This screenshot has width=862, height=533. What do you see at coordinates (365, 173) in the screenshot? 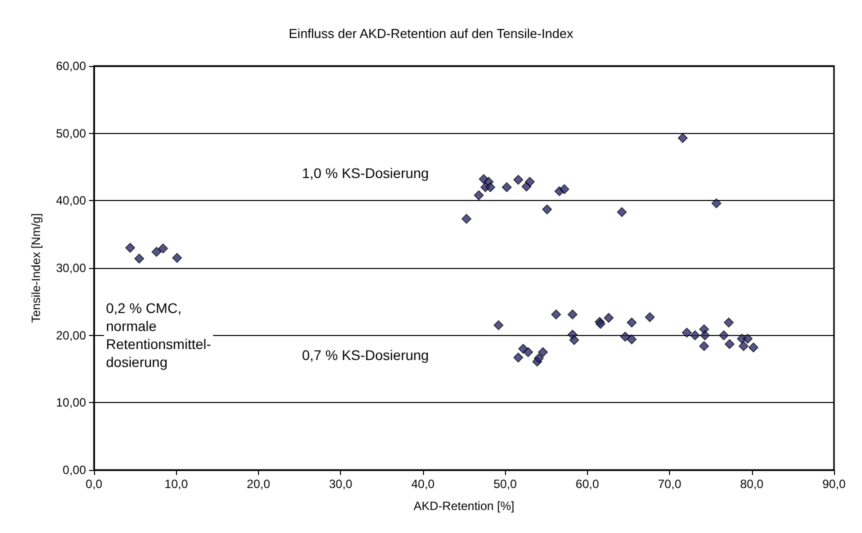
I see `annotation: 1,0 % KS-Dosierung` at bounding box center [365, 173].